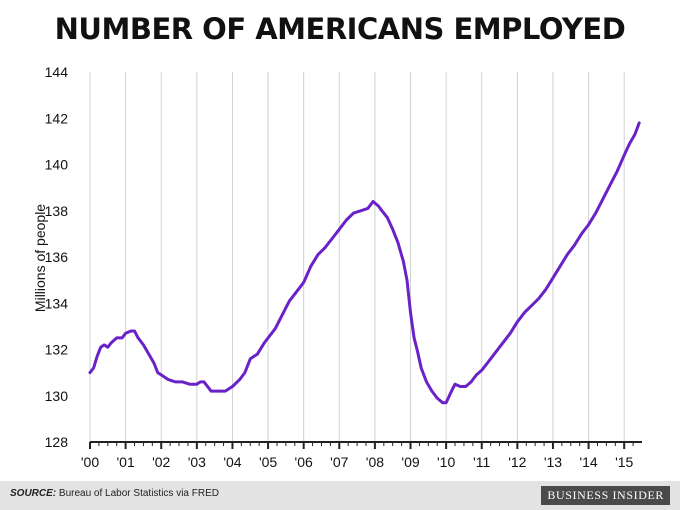 The image size is (680, 510). What do you see at coordinates (517, 462) in the screenshot?
I see `x-tick-label: '12` at bounding box center [517, 462].